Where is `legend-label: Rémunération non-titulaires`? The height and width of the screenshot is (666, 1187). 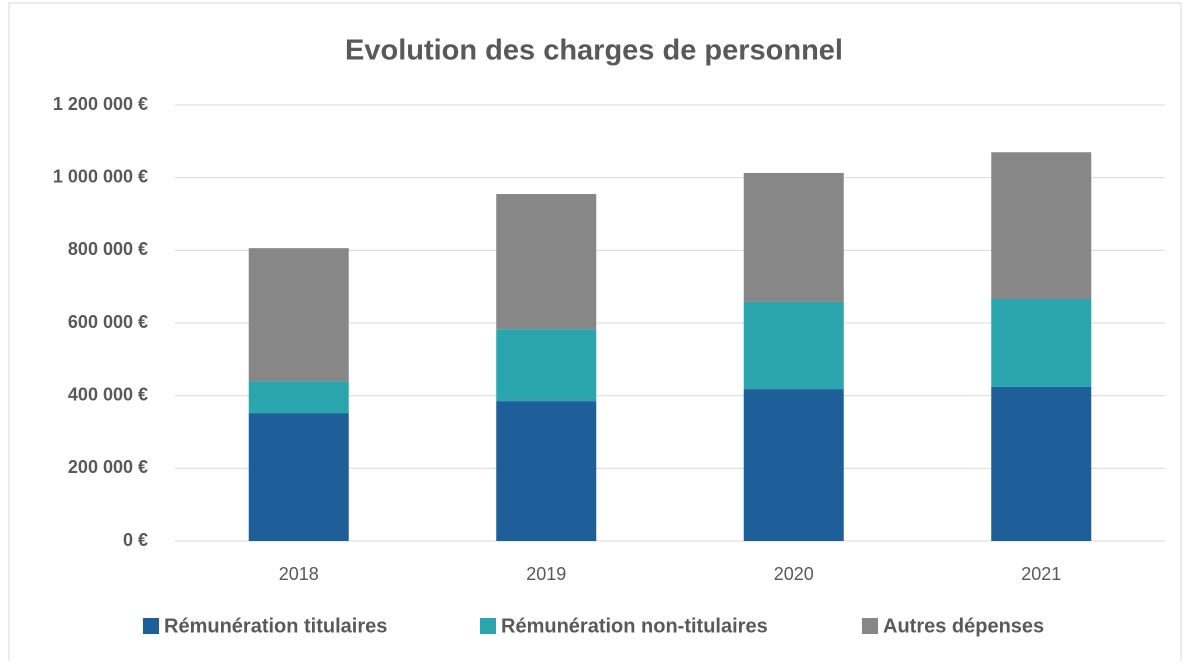 legend-label: Rémunération non-titulaires is located at coordinates (634, 626).